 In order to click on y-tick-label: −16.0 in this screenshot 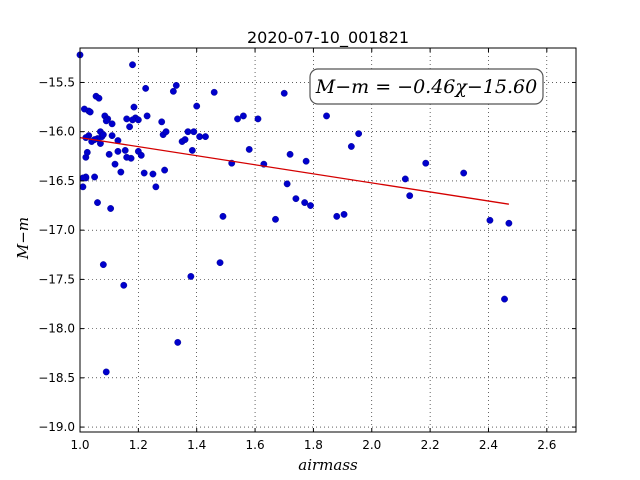, I will do `click(56, 132)`.